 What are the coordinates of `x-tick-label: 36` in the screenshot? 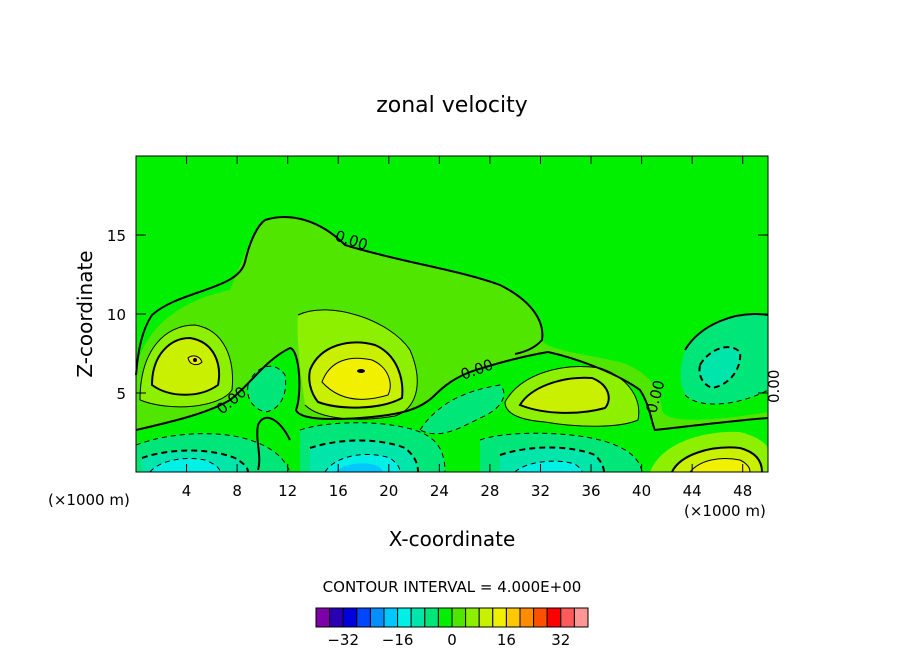 It's located at (590, 491).